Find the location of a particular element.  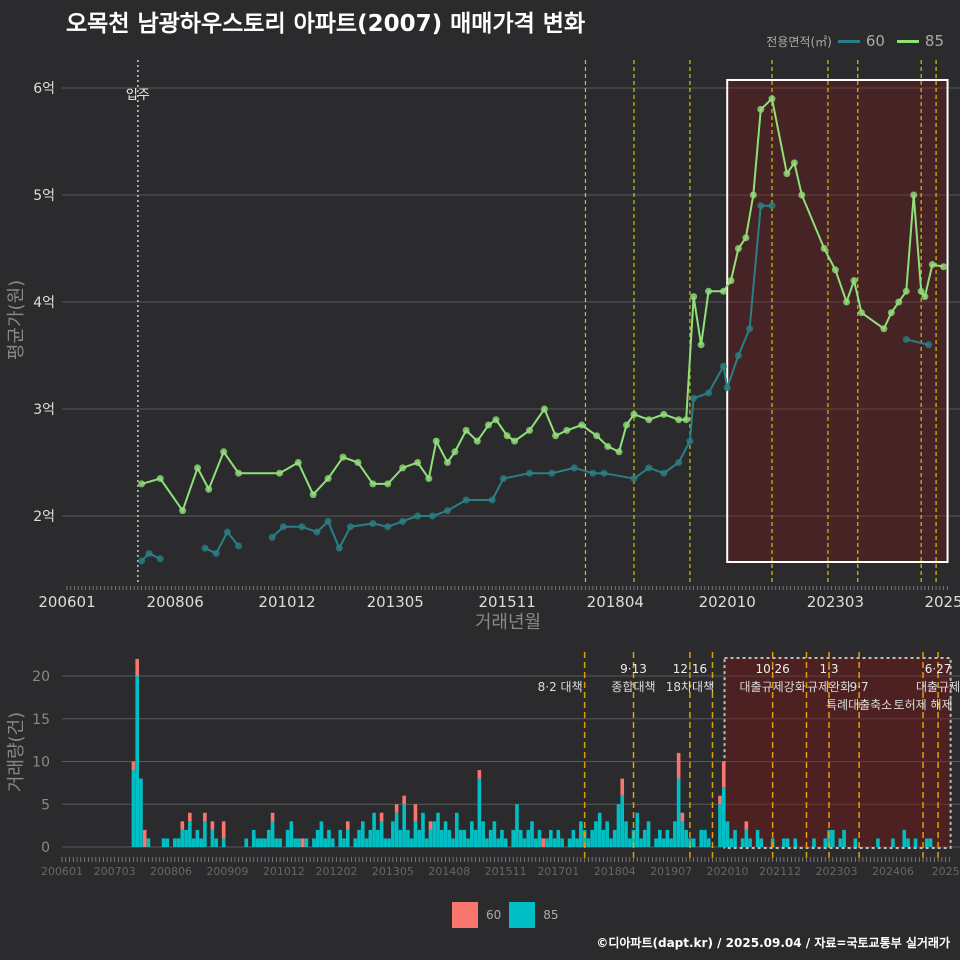

policy-annotation: 종합대책 is located at coordinates (633, 686).